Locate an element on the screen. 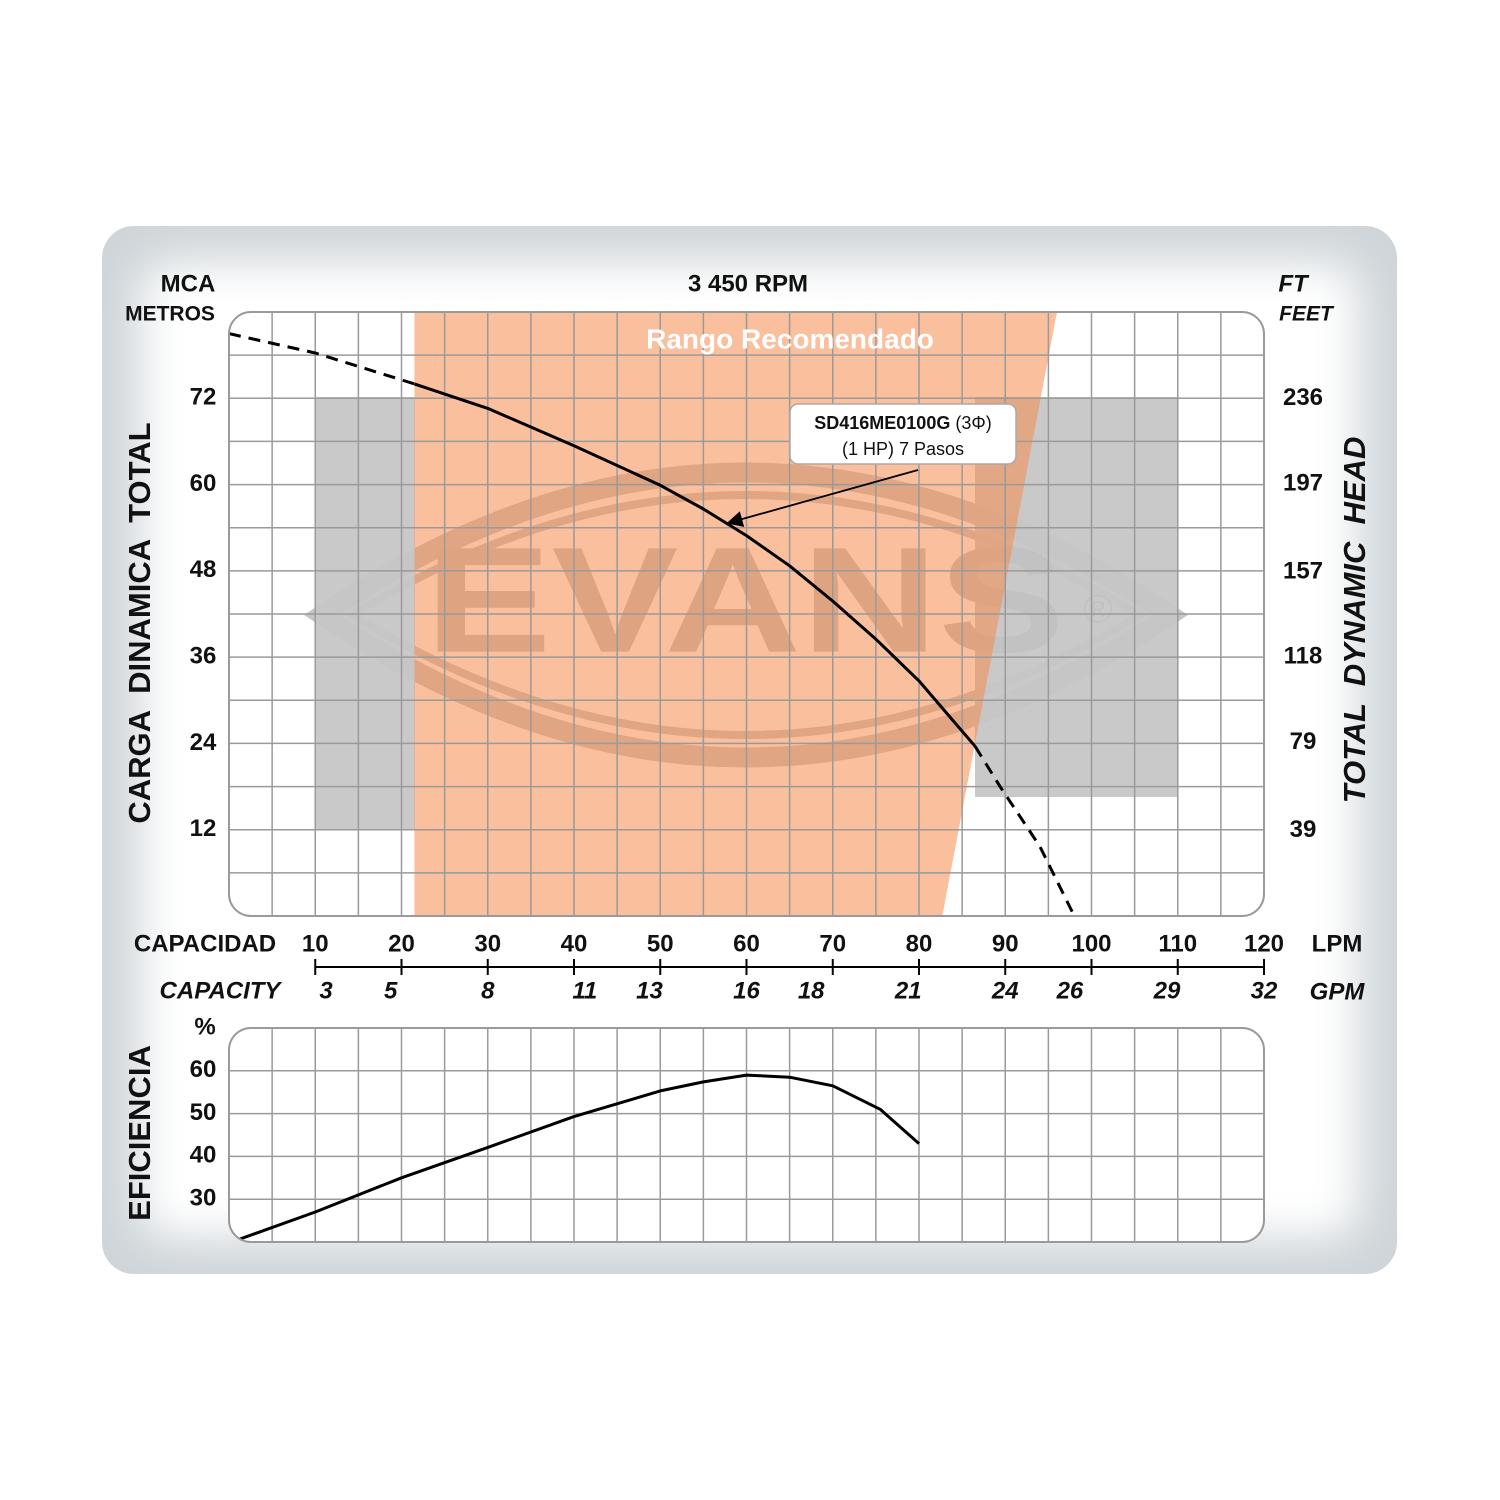 The image size is (1500, 1500). y-title: CARGA DINAMICA TOTAL is located at coordinates (139, 622).